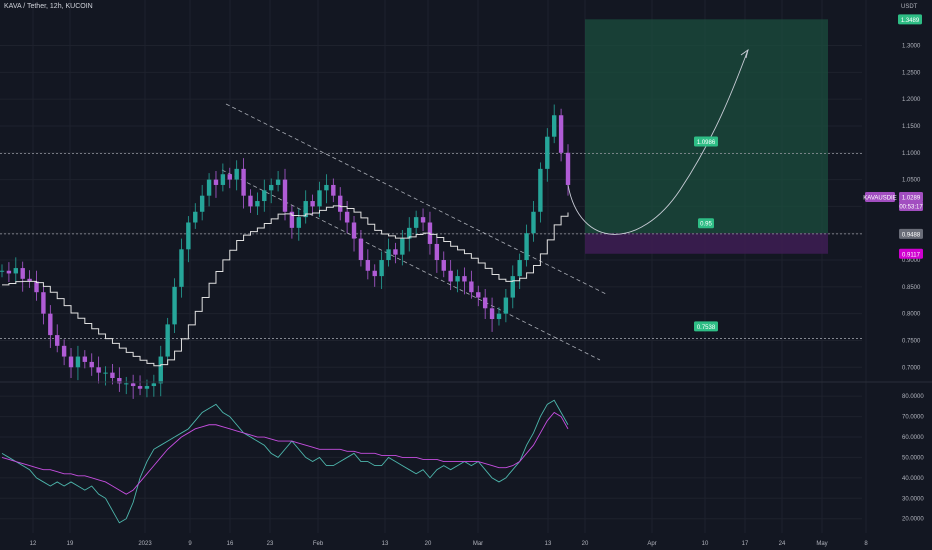 This screenshot has width=932, height=550. I want to click on oscillator-pane, so click(285, 461).